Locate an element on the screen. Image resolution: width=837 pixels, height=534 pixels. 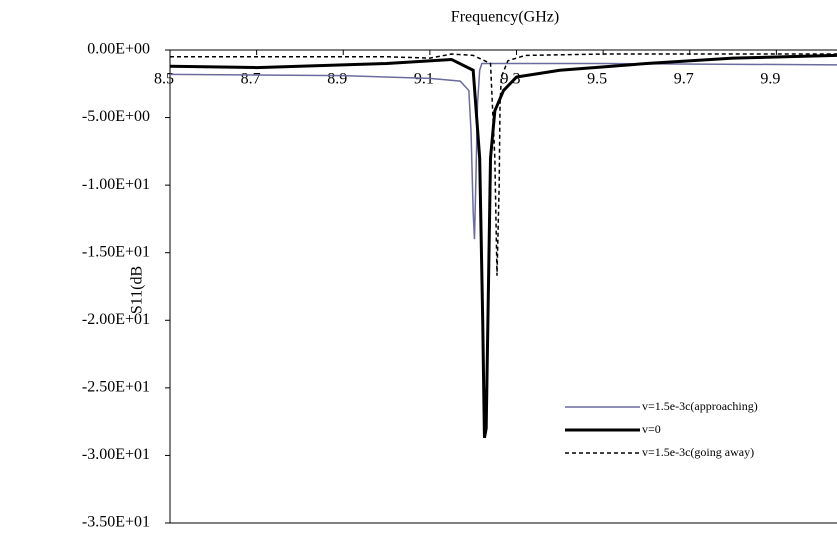
x-tick-label: 9.3 is located at coordinates (510, 79).